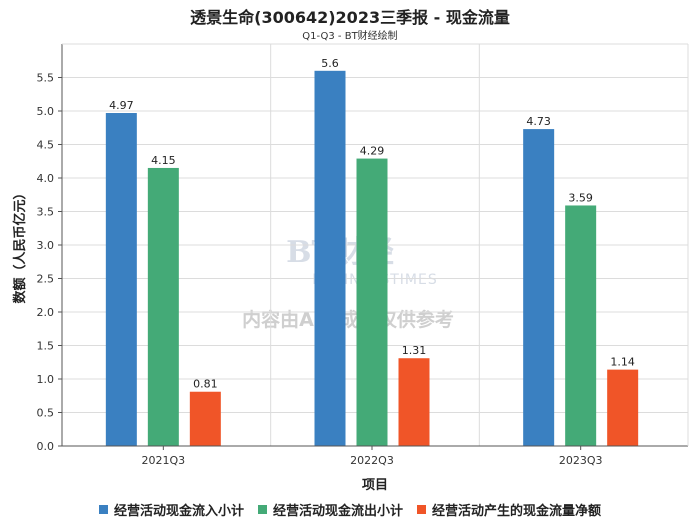 This screenshot has height=524, width=700. Describe the element at coordinates (581, 460) in the screenshot. I see `x-tick-label: 2023Q3` at that location.